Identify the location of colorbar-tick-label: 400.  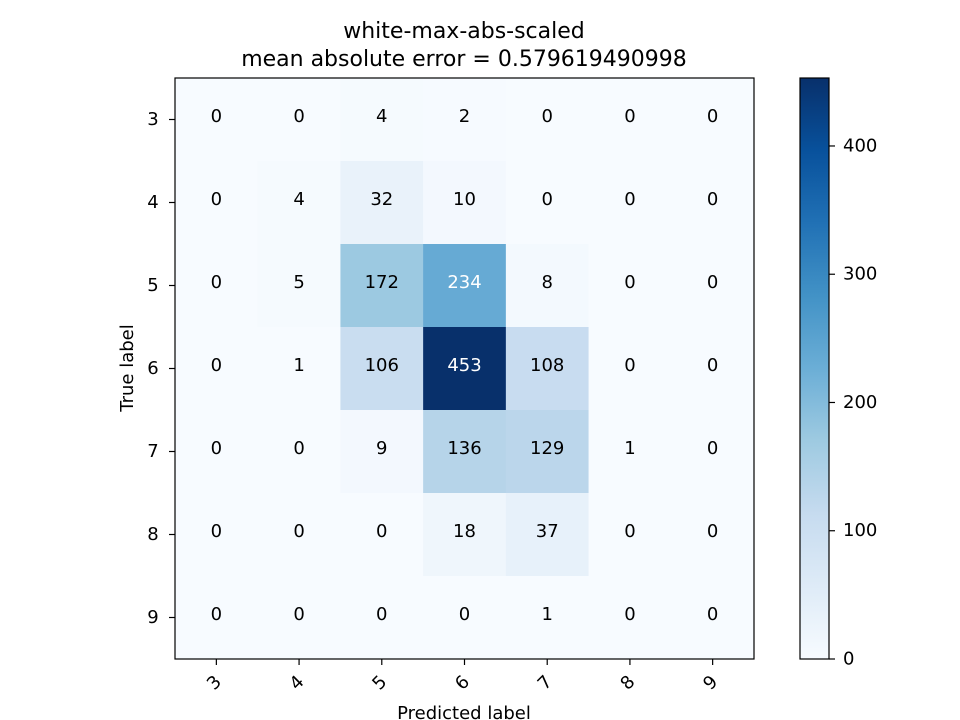
(860, 145).